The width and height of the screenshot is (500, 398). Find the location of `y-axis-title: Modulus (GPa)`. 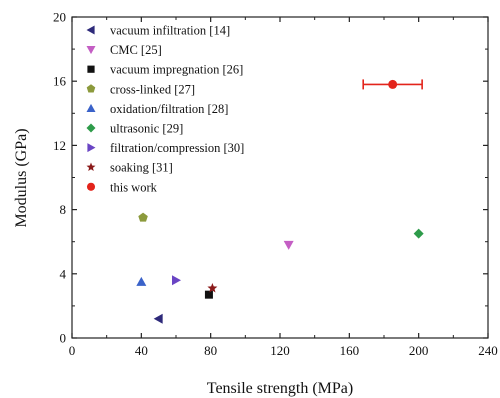

y-axis-title: Modulus (GPa) is located at coordinates (21, 177).